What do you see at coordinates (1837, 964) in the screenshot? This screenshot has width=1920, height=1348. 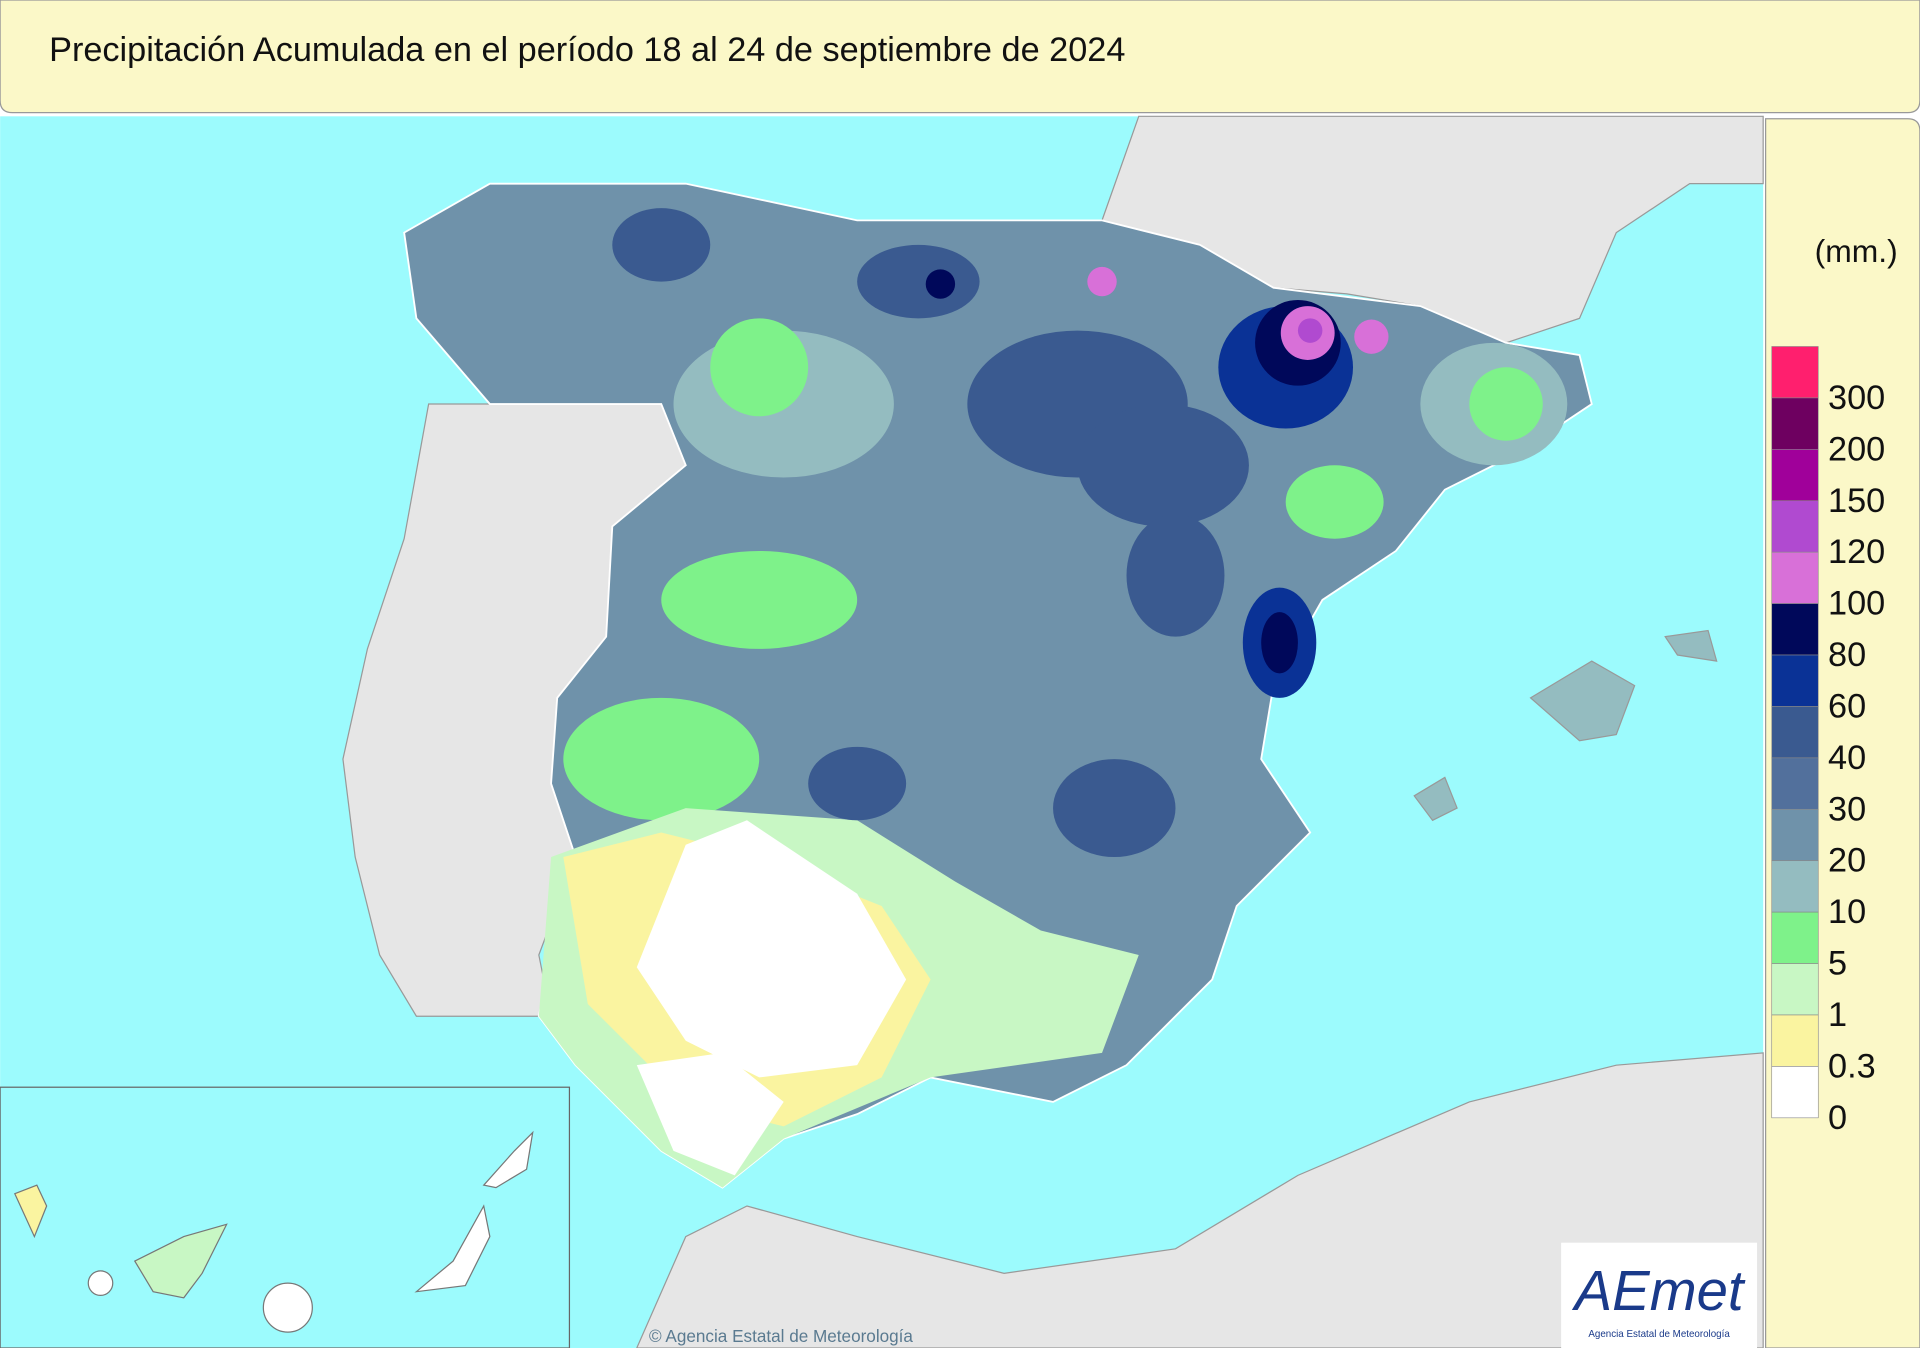 I see `legend-label: 5` at bounding box center [1837, 964].